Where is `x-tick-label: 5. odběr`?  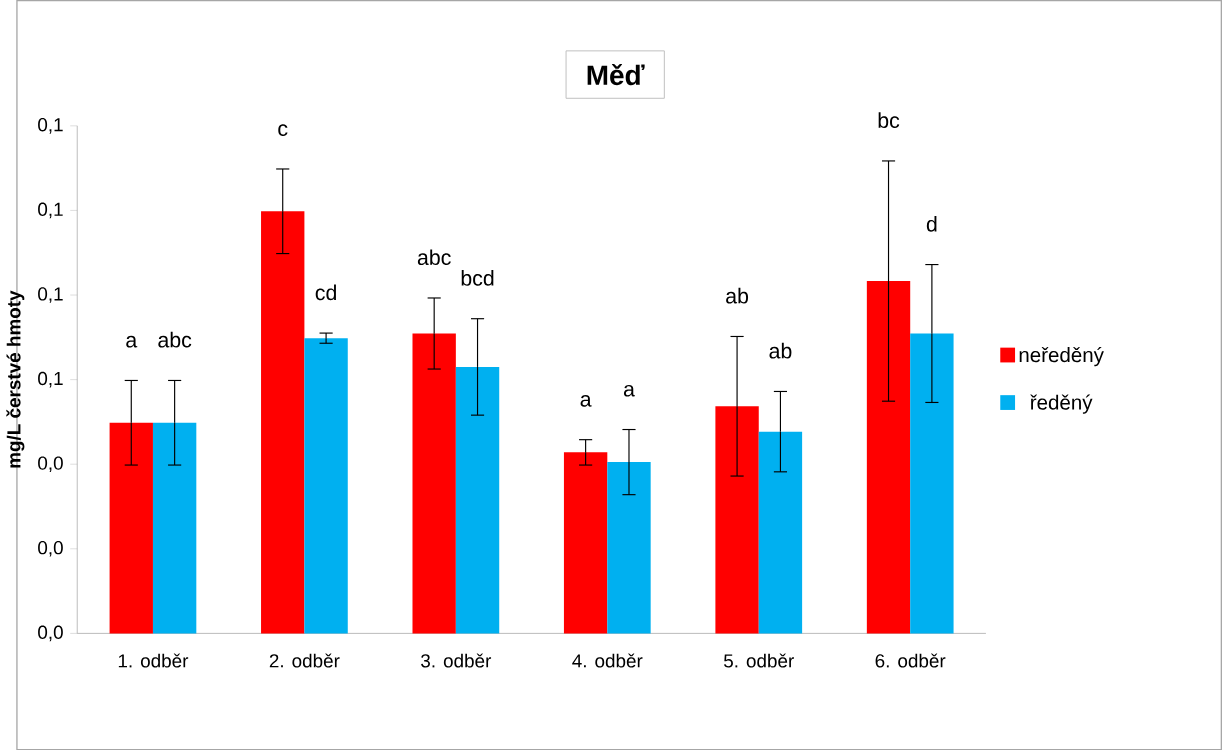
x-tick-label: 5. odběr is located at coordinates (758, 660).